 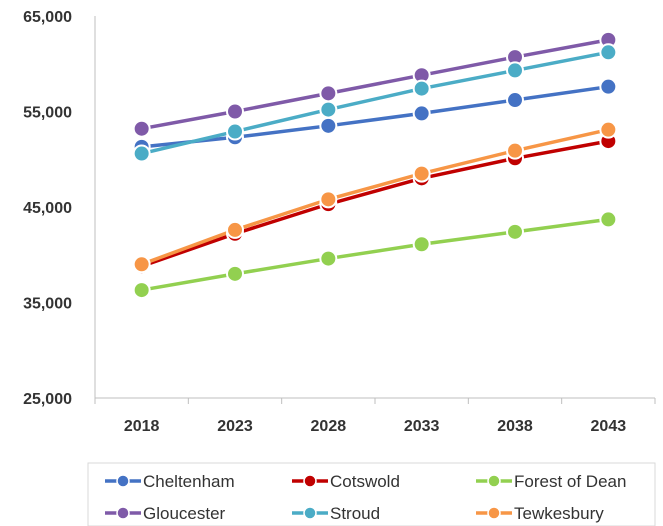 I want to click on series-line-gloucester, so click(x=375, y=84).